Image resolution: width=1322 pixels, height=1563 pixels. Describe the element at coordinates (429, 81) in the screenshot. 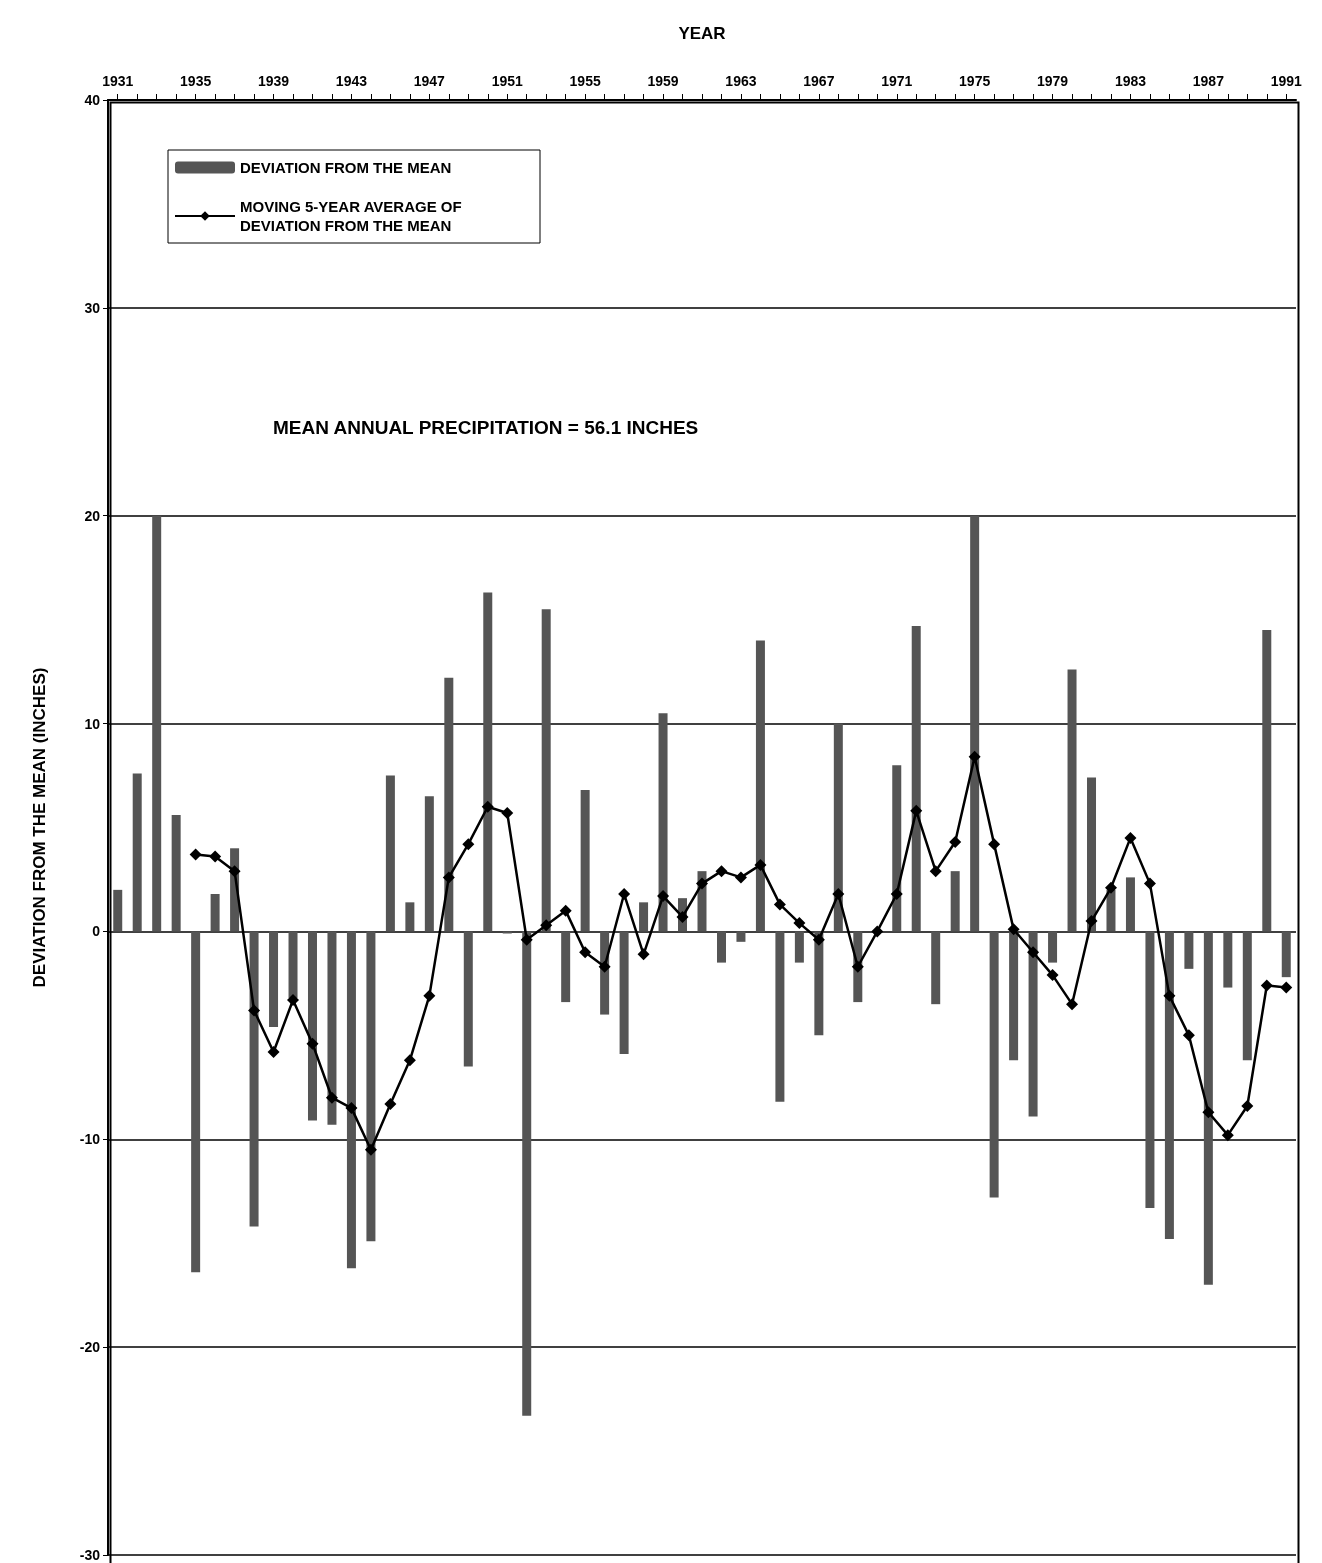

I see `x-tick-label: 1947` at that location.